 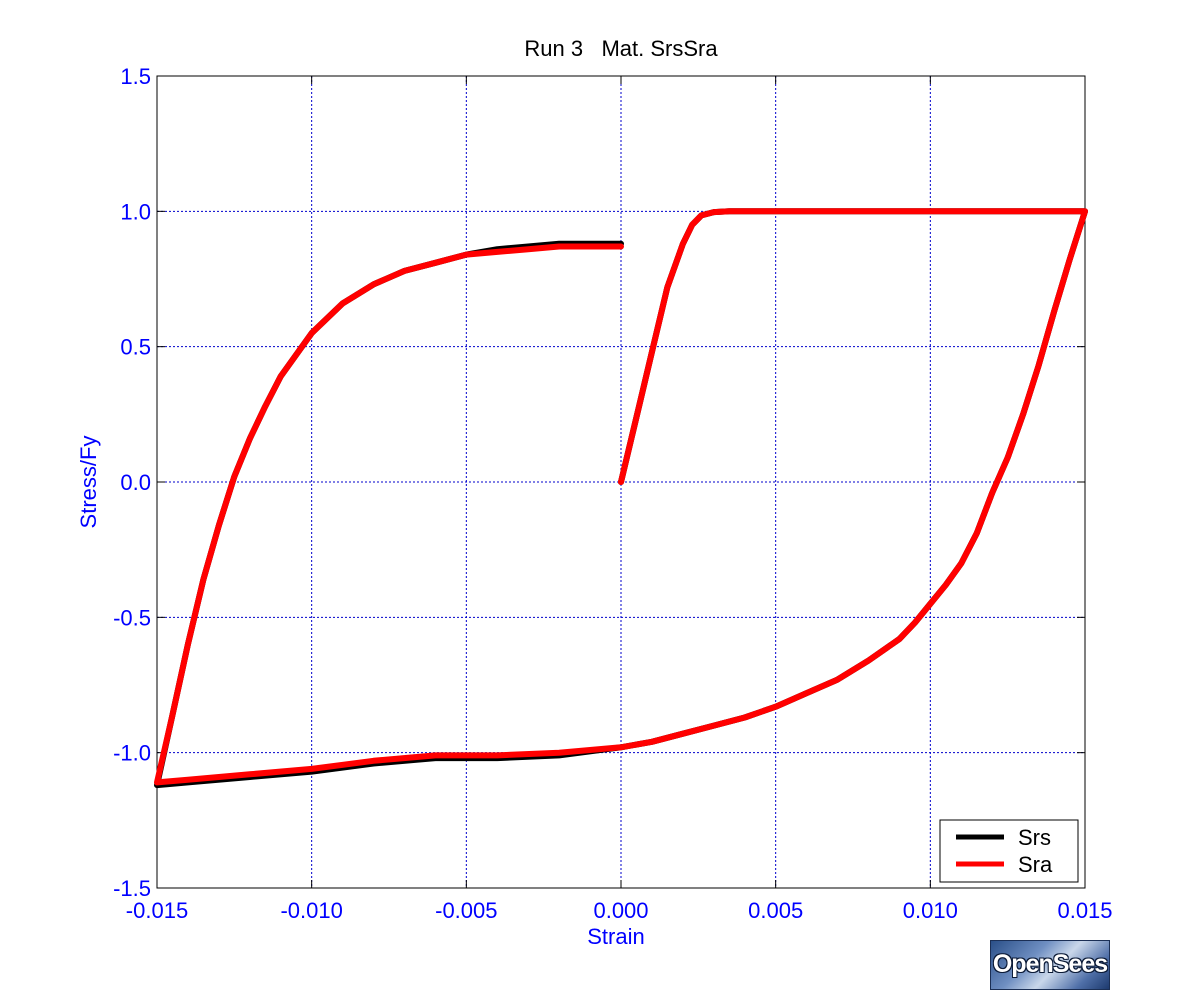 I want to click on legend-box, so click(x=1009, y=851).